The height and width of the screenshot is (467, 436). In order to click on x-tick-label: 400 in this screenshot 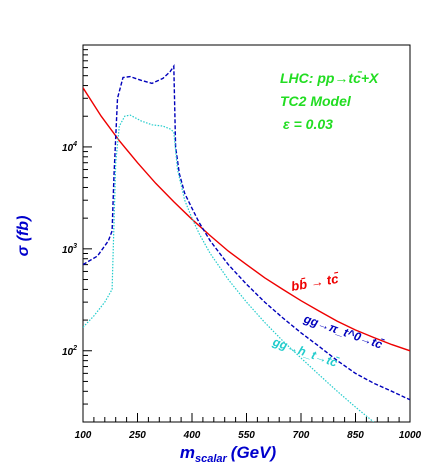, I will do `click(192, 435)`.